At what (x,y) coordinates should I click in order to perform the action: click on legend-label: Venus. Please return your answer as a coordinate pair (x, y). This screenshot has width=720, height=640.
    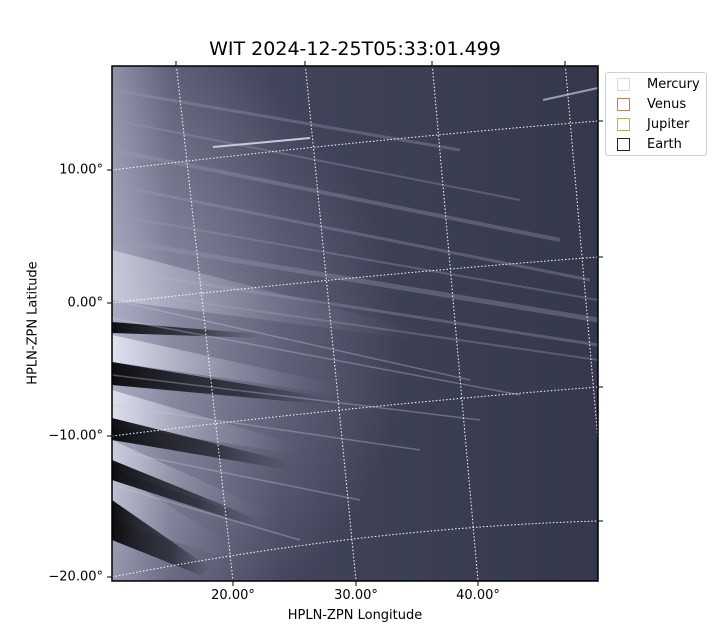
    Looking at the image, I should click on (667, 104).